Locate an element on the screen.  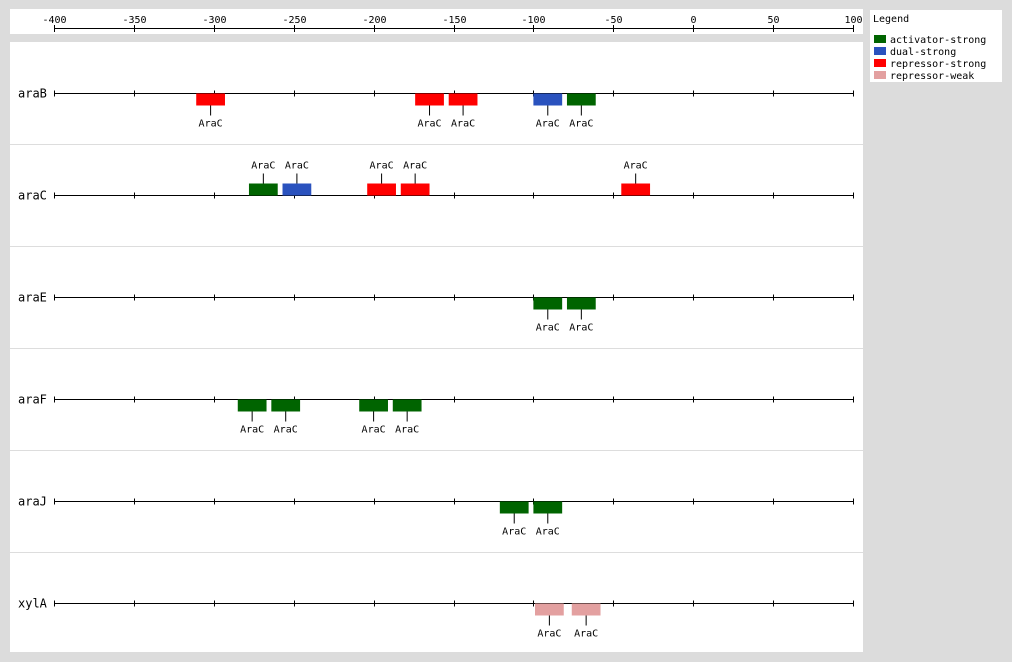
axis-tick-label: -250 is located at coordinates (294, 20).